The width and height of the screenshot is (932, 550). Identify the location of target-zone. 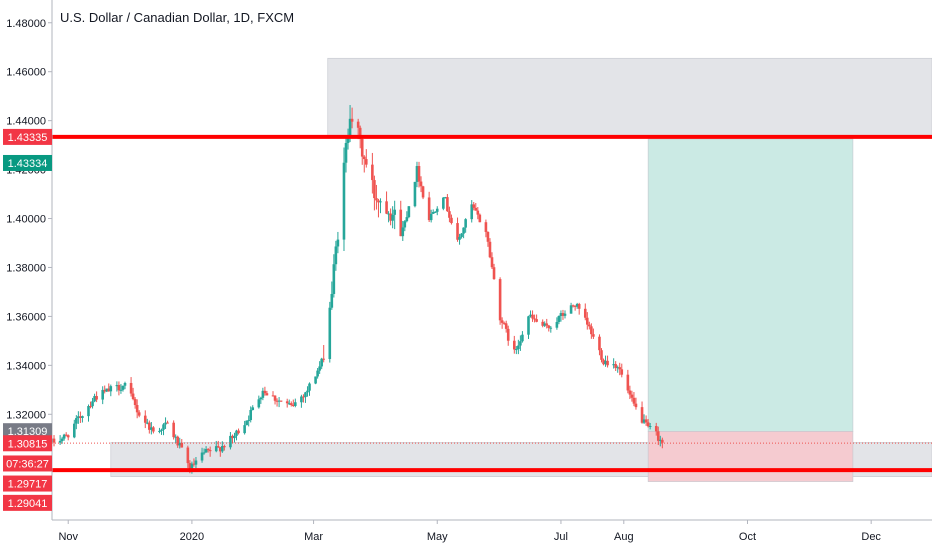
(750, 285).